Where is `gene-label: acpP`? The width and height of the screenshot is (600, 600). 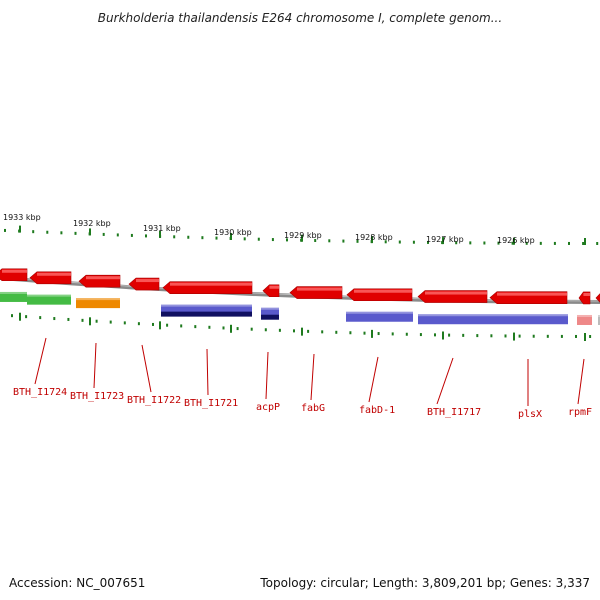
gene-label: acpP is located at coordinates (268, 407).